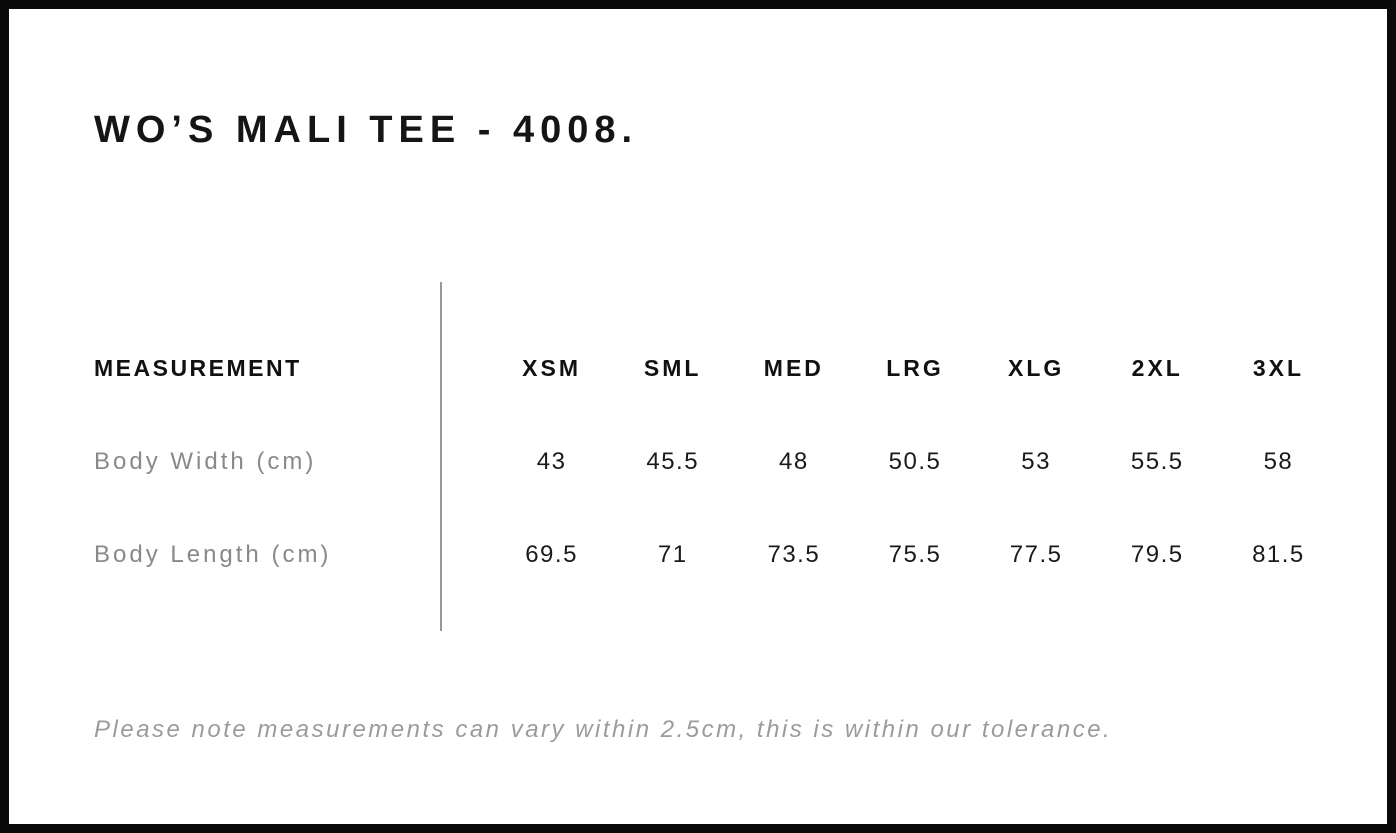 This screenshot has height=833, width=1396. Describe the element at coordinates (1278, 554) in the screenshot. I see `cell-body-length-3xl: 81.5` at that location.